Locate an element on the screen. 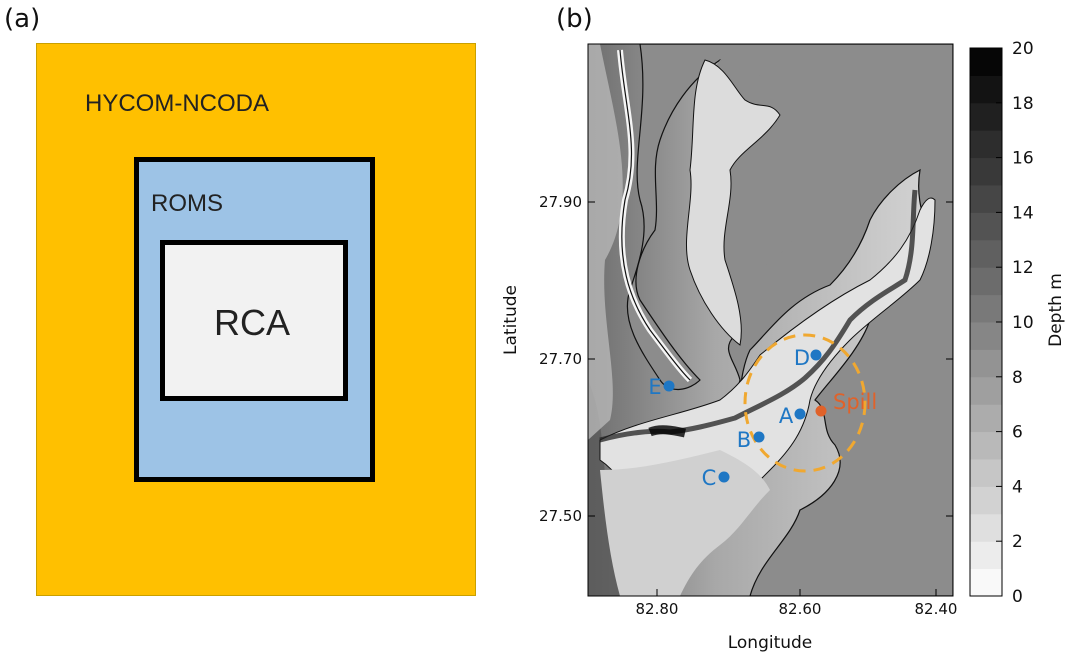  spill-label: Spill is located at coordinates (855, 402).